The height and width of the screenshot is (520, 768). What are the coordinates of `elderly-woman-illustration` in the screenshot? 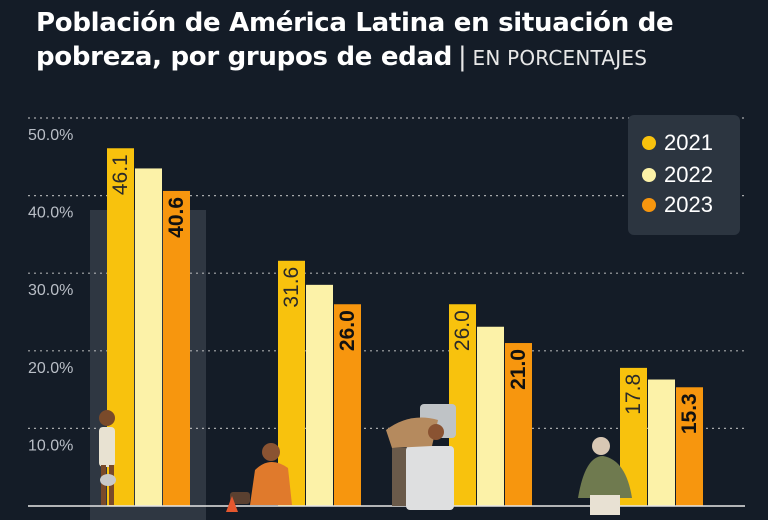 It's located at (605, 476).